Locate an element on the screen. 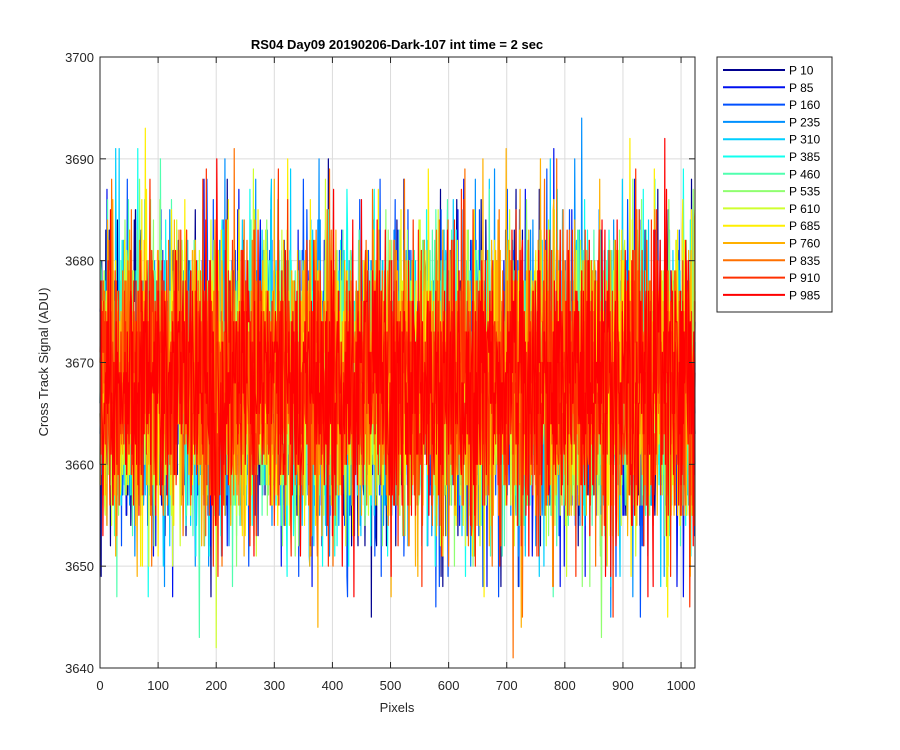 This screenshot has width=900, height=750. legend-entry: P 85 is located at coordinates (768, 88).